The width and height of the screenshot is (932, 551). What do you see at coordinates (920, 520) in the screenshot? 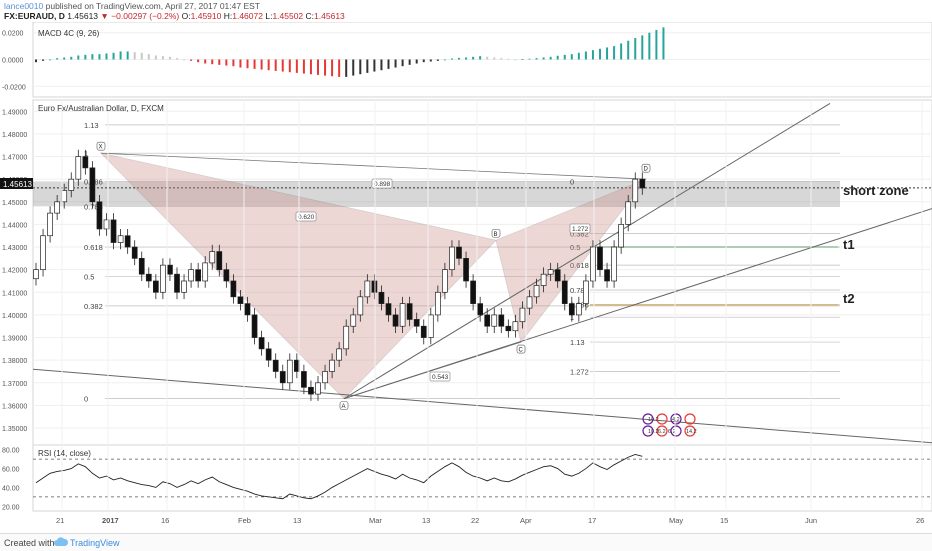
I see `time-tick-label: 26` at bounding box center [920, 520].